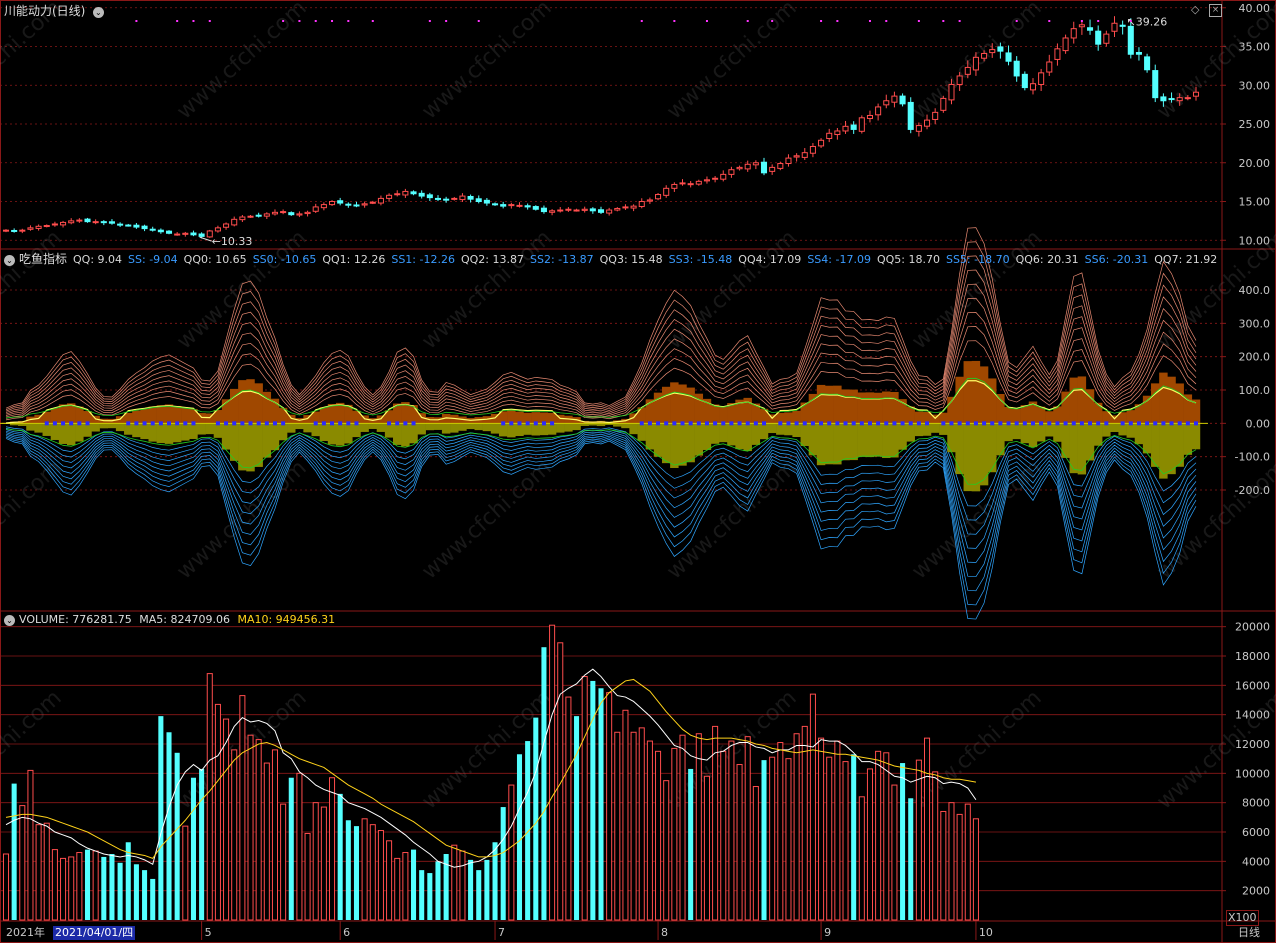  What do you see at coordinates (1255, 85) in the screenshot?
I see `tick-label: 30.00` at bounding box center [1255, 85].